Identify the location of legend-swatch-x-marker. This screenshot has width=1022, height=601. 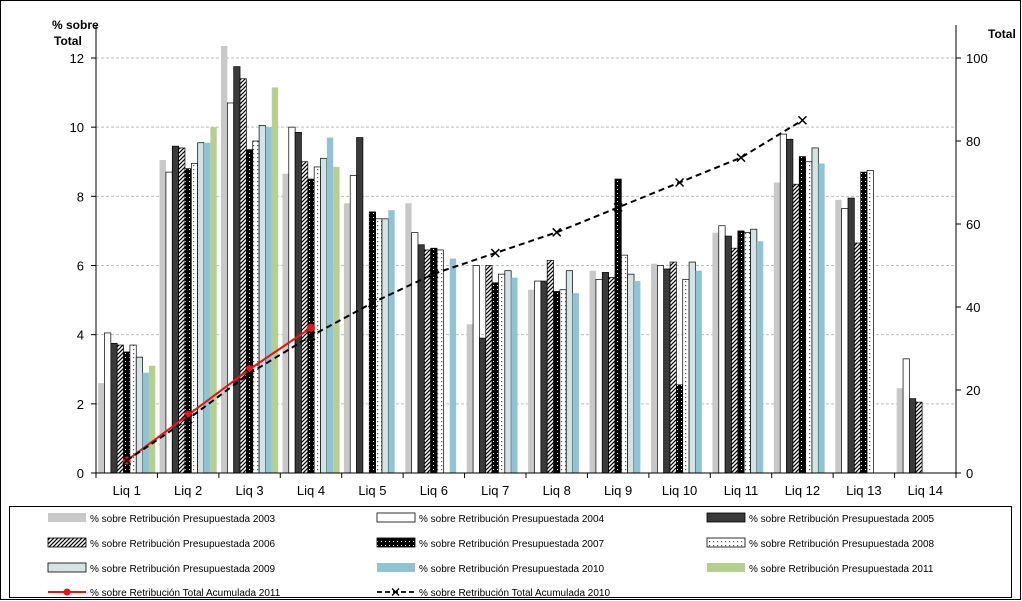
(395, 592).